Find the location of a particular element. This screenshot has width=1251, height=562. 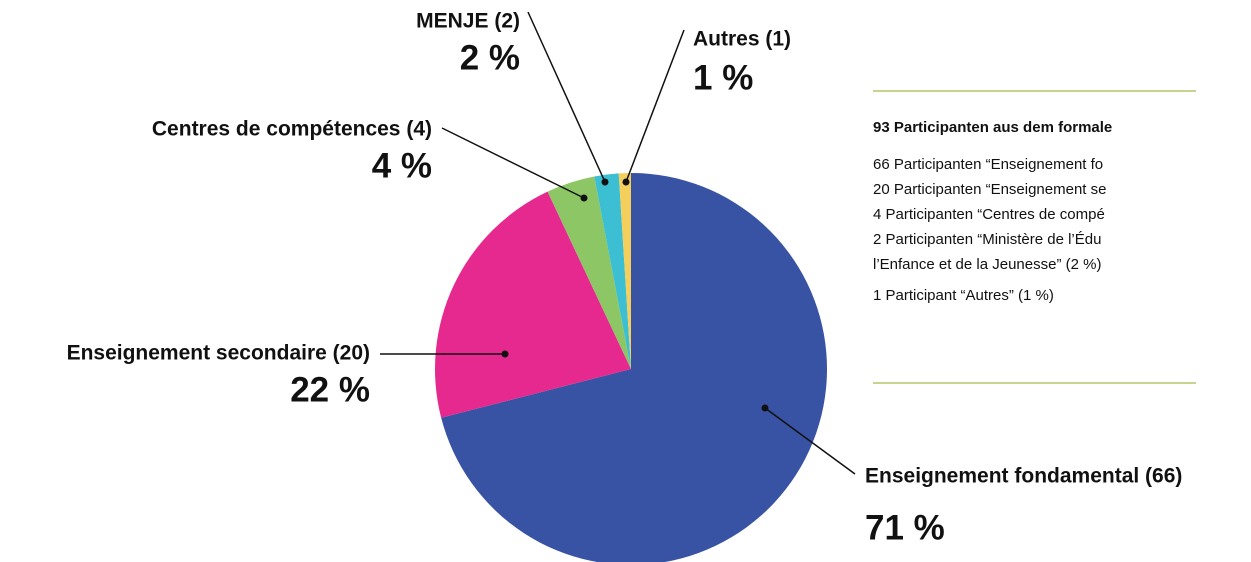

slice-name: Autres (1) is located at coordinates (742, 39).